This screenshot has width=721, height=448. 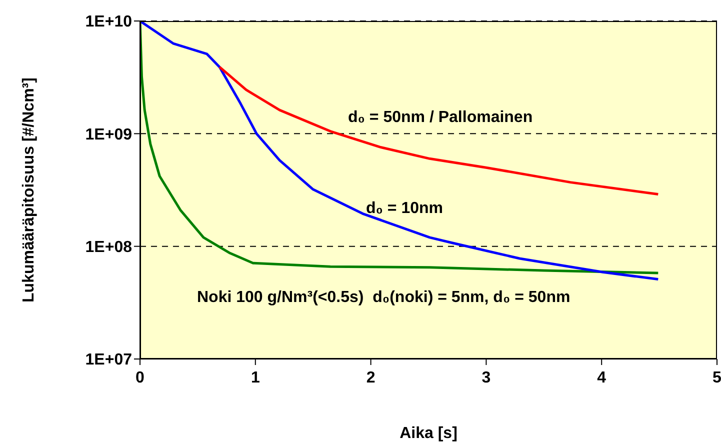 I want to click on x-tick-label: 0, so click(x=140, y=377).